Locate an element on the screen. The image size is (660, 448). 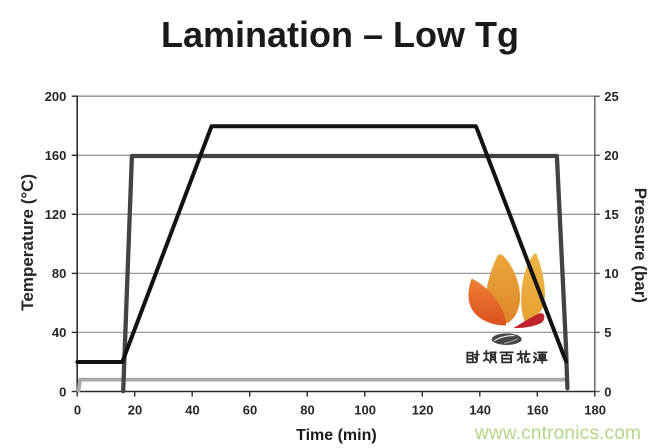
svg-text: 60 is located at coordinates (250, 410).